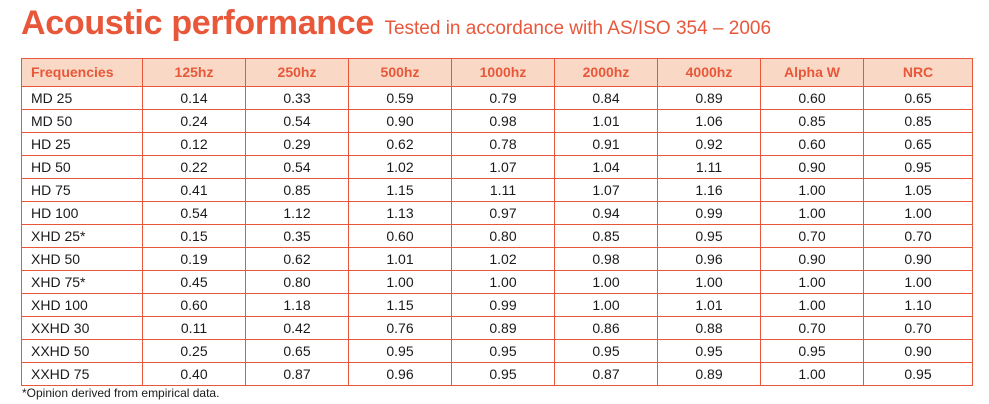 The image size is (989, 404). Describe the element at coordinates (194, 190) in the screenshot. I see `value-cell: 0.41` at that location.